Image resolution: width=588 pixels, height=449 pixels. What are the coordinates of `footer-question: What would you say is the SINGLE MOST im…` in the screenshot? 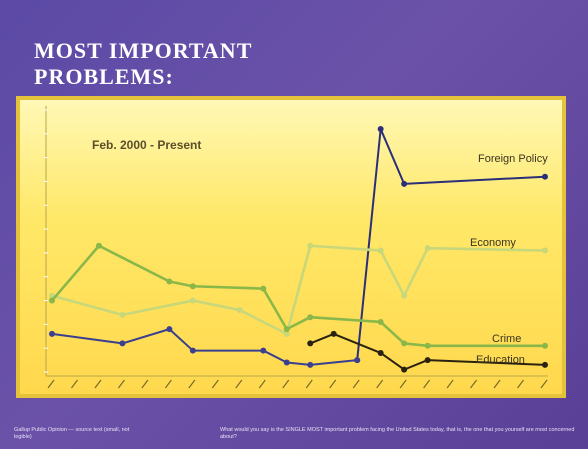 It's located at (397, 433).